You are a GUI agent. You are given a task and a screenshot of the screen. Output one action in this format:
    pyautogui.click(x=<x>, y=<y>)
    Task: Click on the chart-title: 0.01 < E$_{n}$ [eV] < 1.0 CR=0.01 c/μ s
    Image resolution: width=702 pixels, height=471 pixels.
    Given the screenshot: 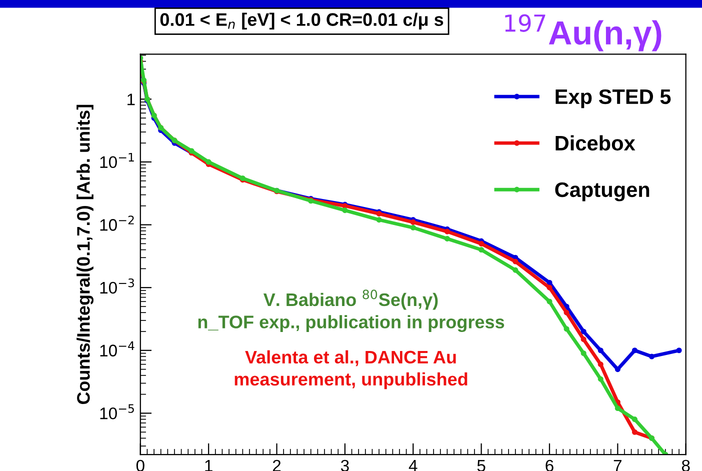 What is the action you would take?
    pyautogui.click(x=302, y=21)
    